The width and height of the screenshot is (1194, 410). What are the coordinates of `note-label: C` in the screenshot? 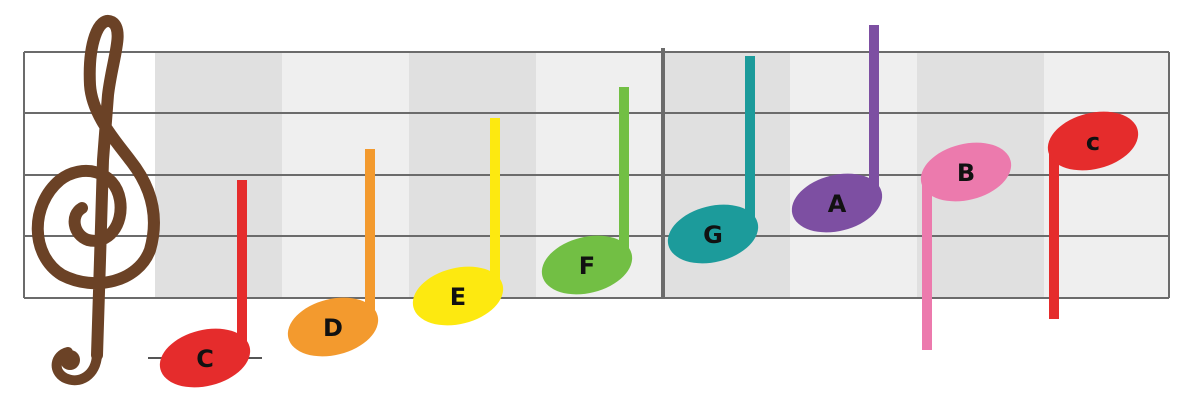 It's located at (205, 359).